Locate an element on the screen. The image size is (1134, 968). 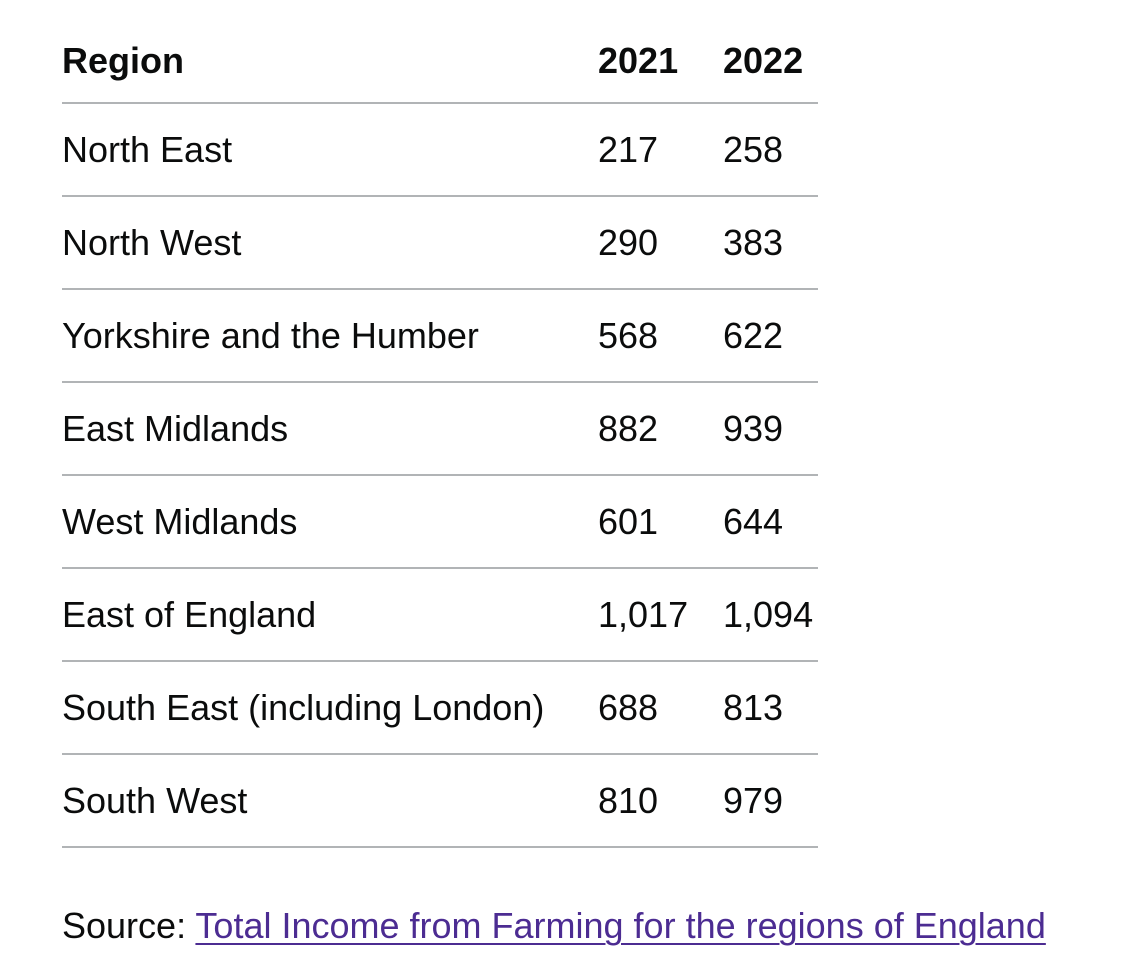
cell-2022: 979 is located at coordinates (770, 801).